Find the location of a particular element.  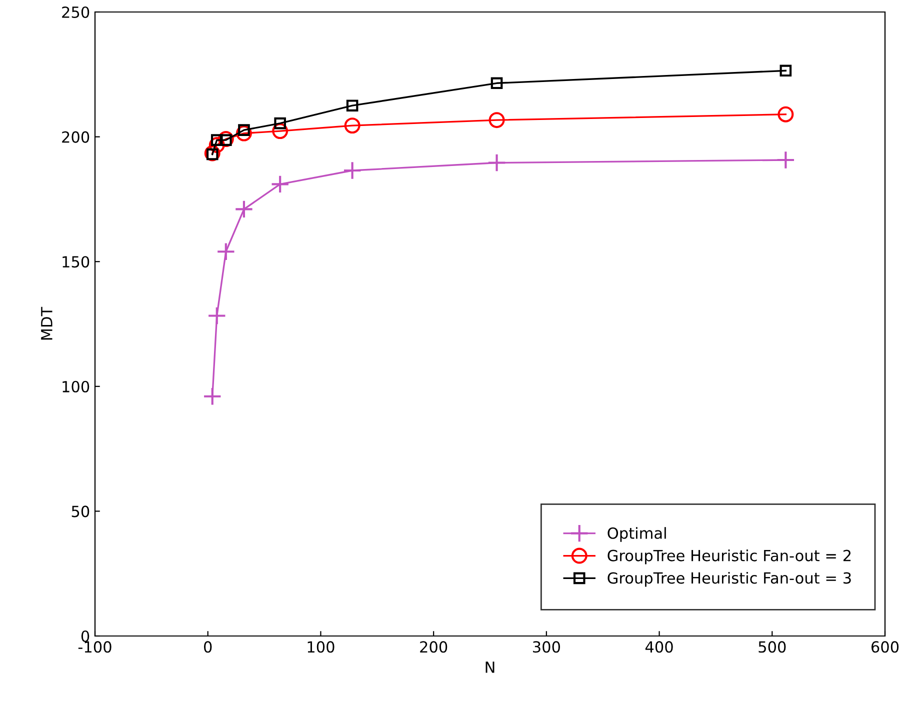

y-tick-label: 250 is located at coordinates (76, 12).